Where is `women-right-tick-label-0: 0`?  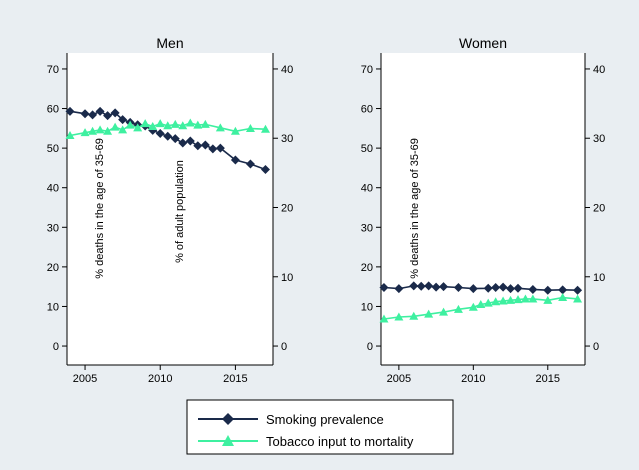
women-right-tick-label-0: 0 is located at coordinates (596, 347).